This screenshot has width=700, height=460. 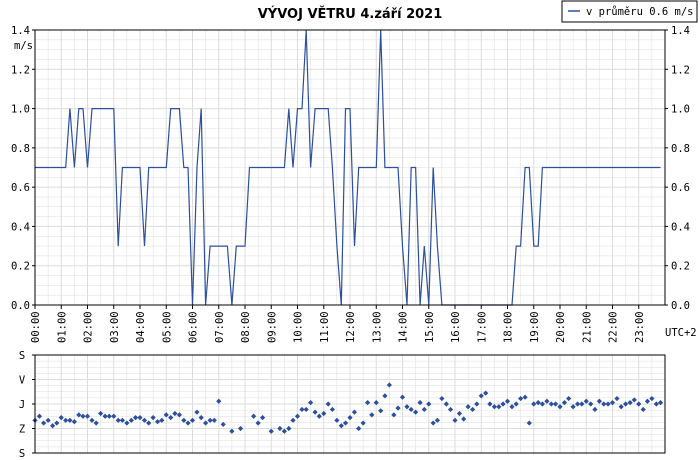 I want to click on x-tick-label: 23:00, so click(x=640, y=327).